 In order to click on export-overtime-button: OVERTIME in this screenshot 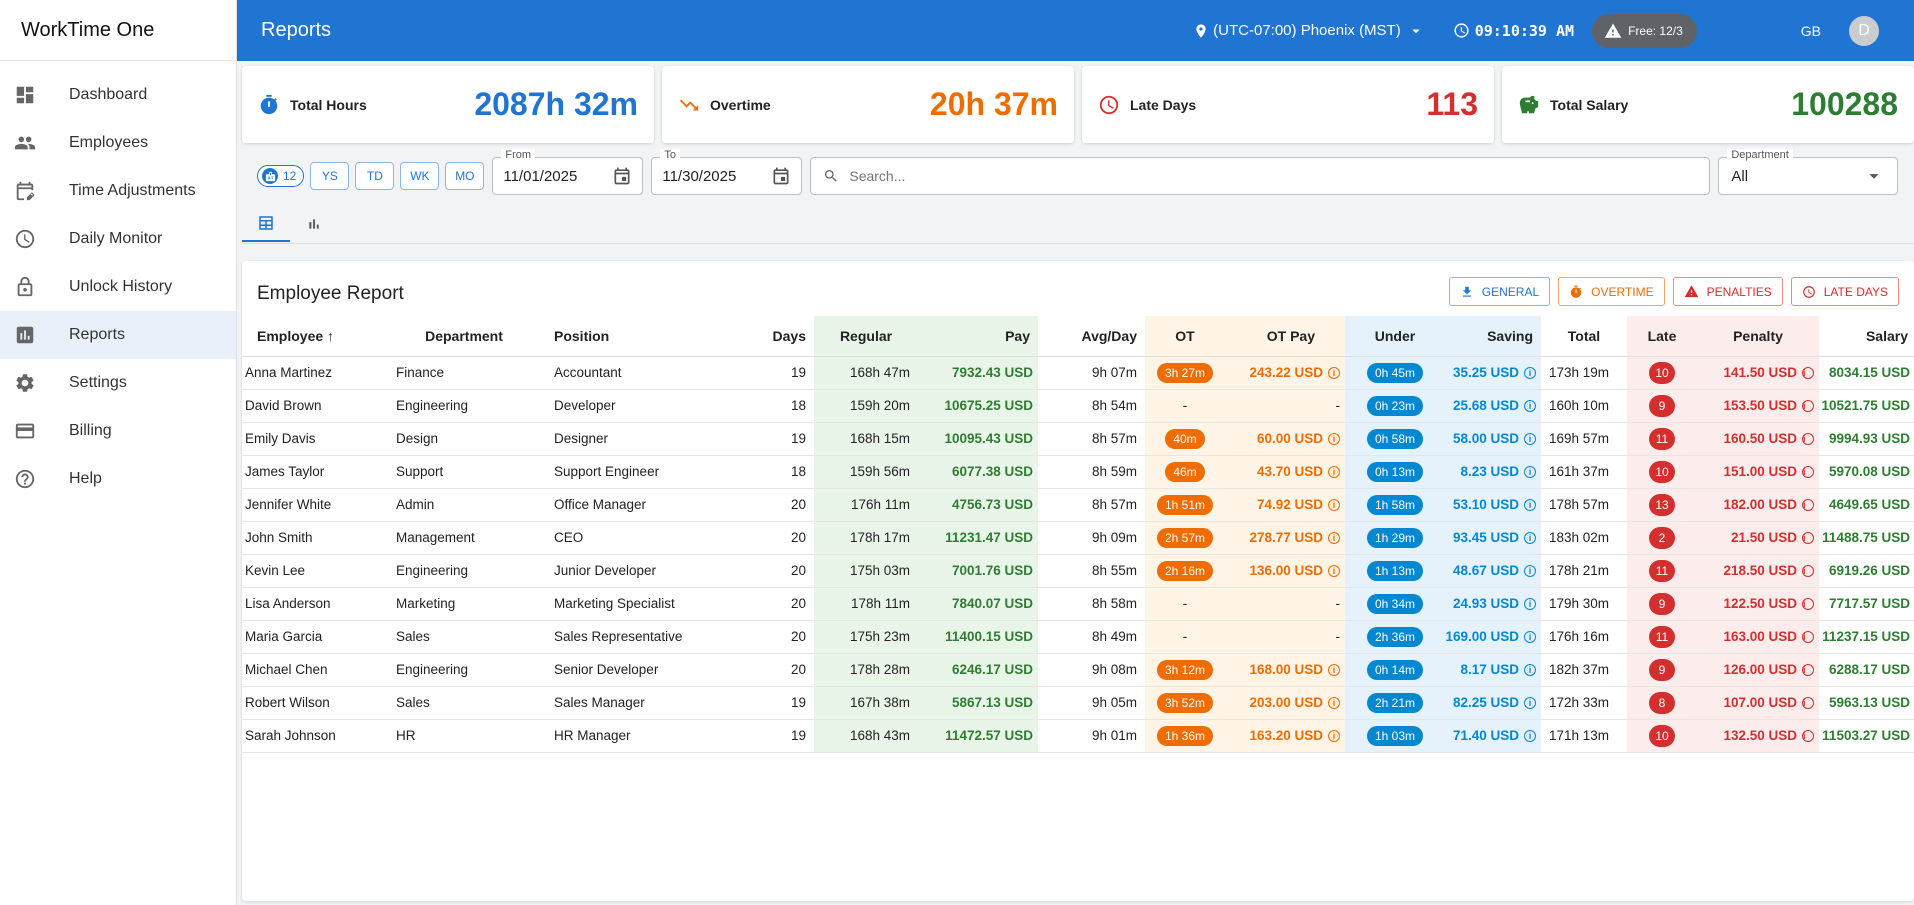, I will do `click(1611, 291)`.